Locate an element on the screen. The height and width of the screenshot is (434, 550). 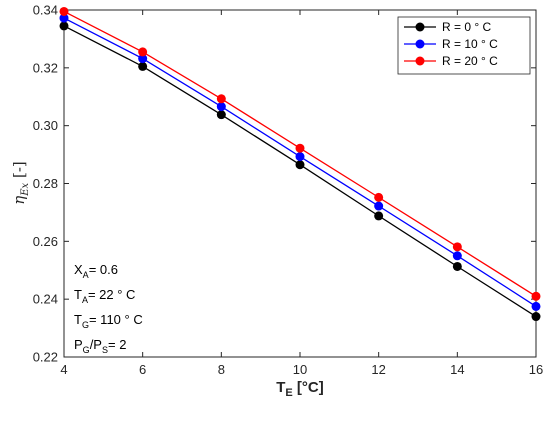
y-tick-label: 0.34 is located at coordinates (45, 10).